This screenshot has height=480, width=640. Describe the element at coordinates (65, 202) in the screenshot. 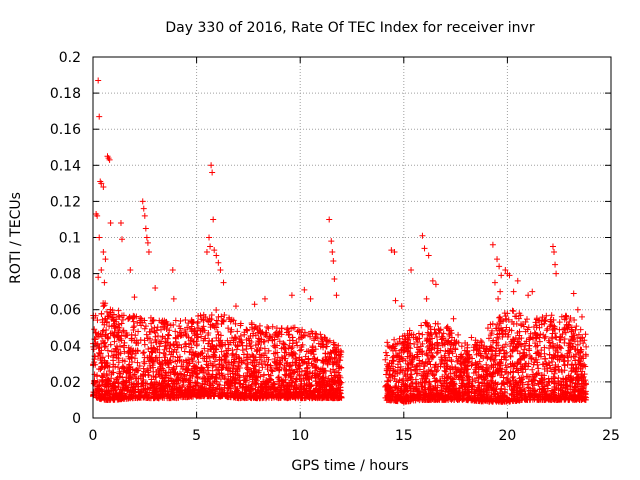

I see `y-tick-label: 0.12` at that location.